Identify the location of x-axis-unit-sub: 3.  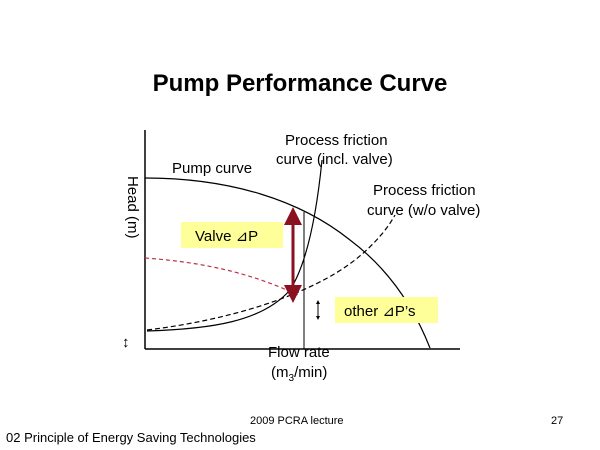
(292, 378).